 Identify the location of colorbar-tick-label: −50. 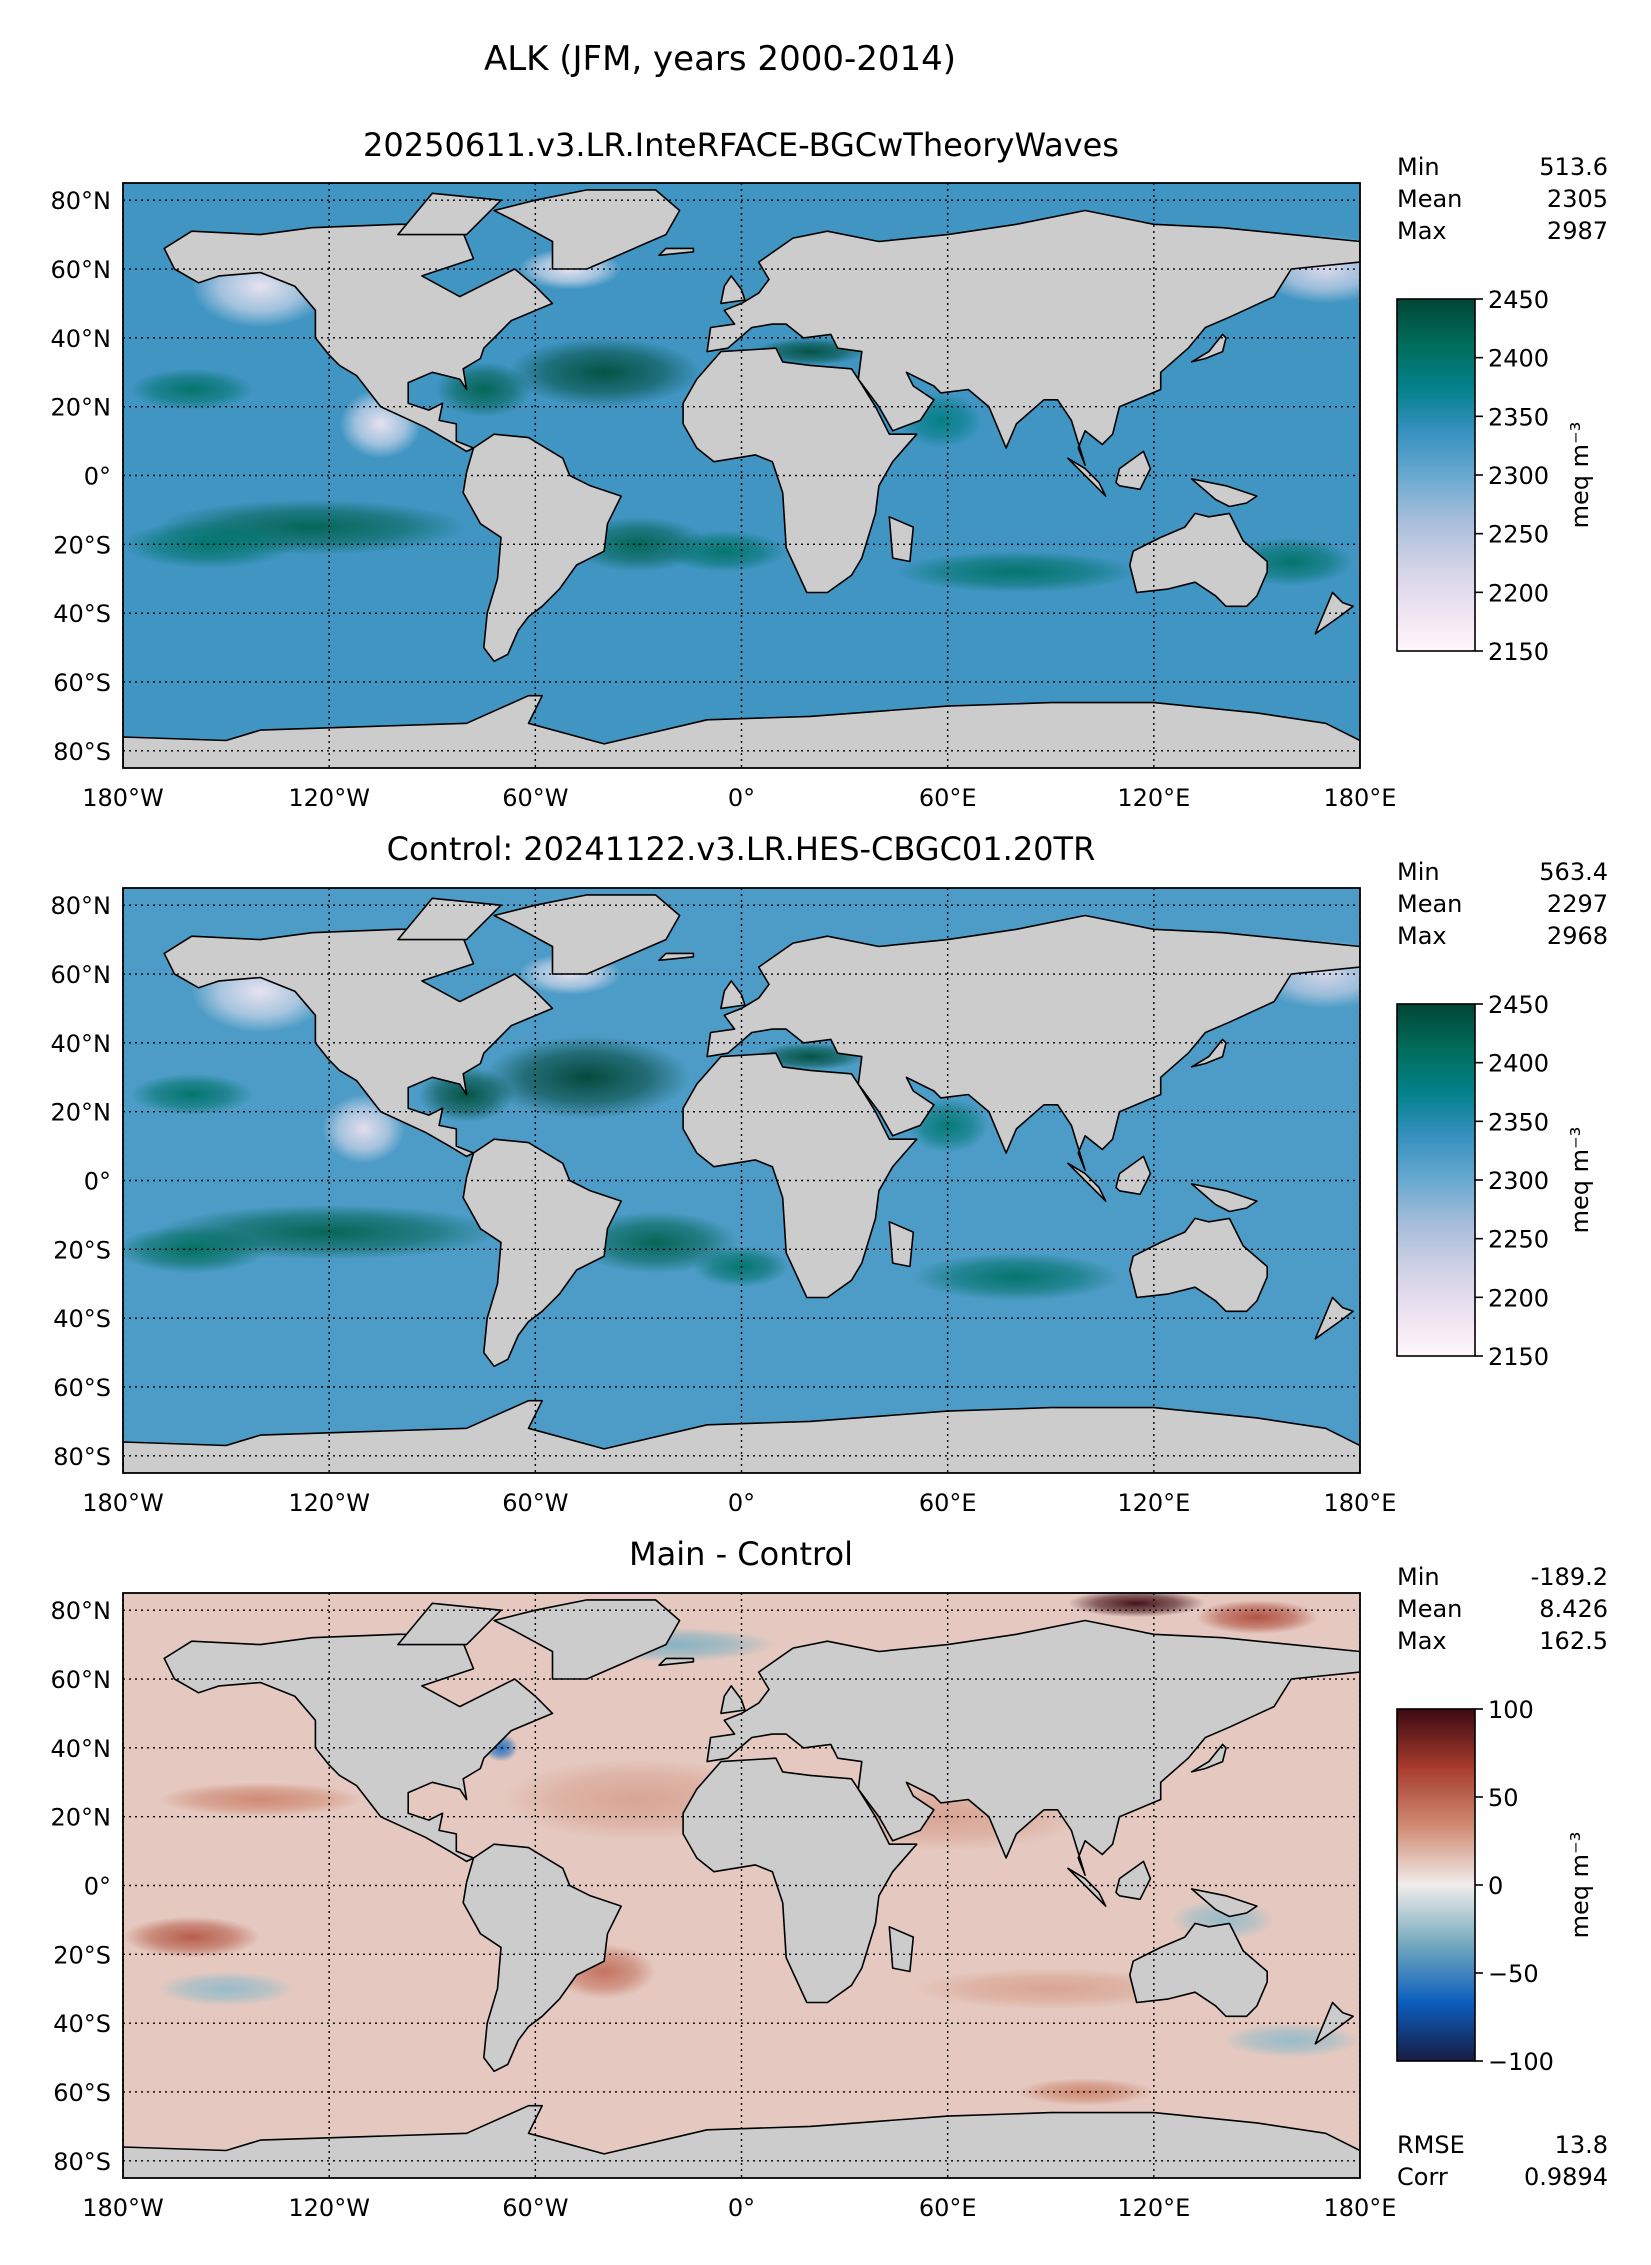
(1513, 1974).